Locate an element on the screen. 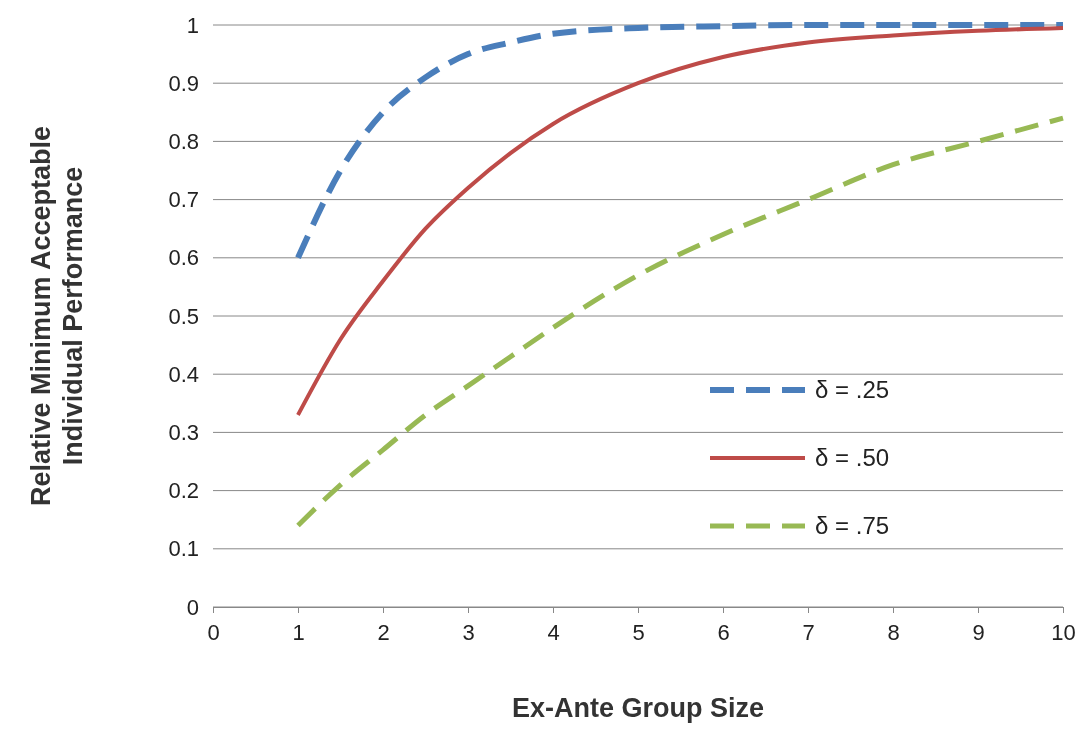 Image resolution: width=1088 pixels, height=730 pixels. y-tick-label: 0.7 is located at coordinates (183, 200).